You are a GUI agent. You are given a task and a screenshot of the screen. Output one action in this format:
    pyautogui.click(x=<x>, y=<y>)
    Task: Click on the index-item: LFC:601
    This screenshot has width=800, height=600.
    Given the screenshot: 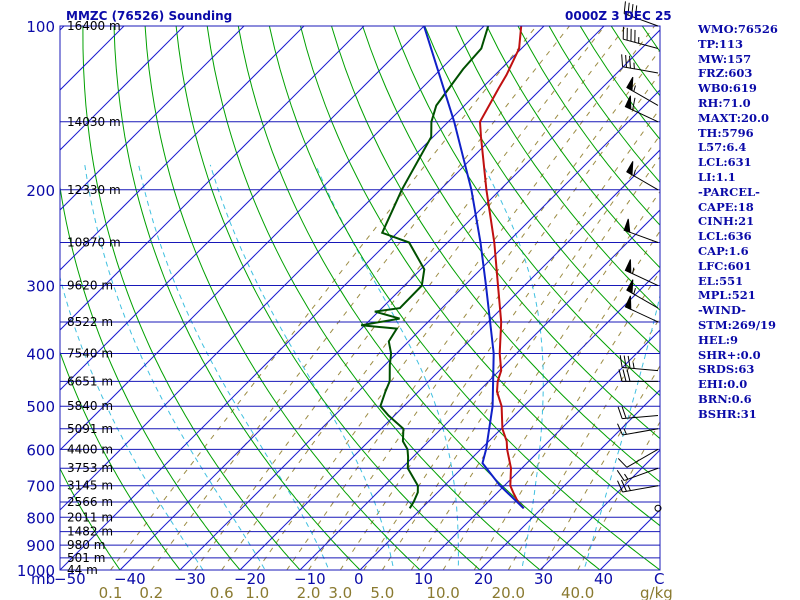 What is the action you would take?
    pyautogui.click(x=725, y=265)
    